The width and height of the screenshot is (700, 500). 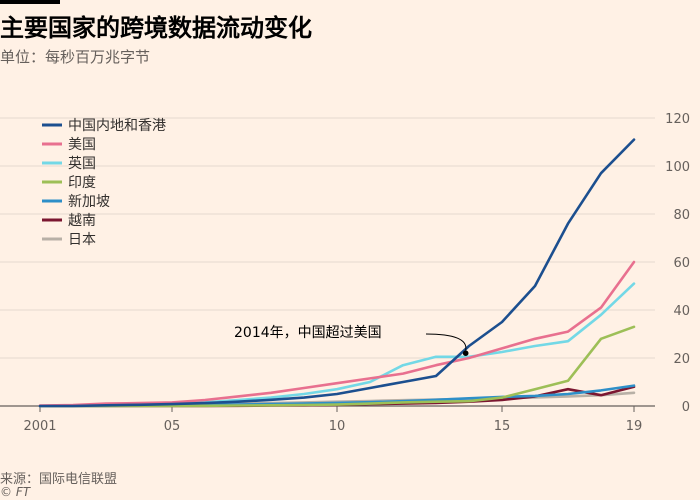 I want to click on brand-bar, so click(x=30, y=2).